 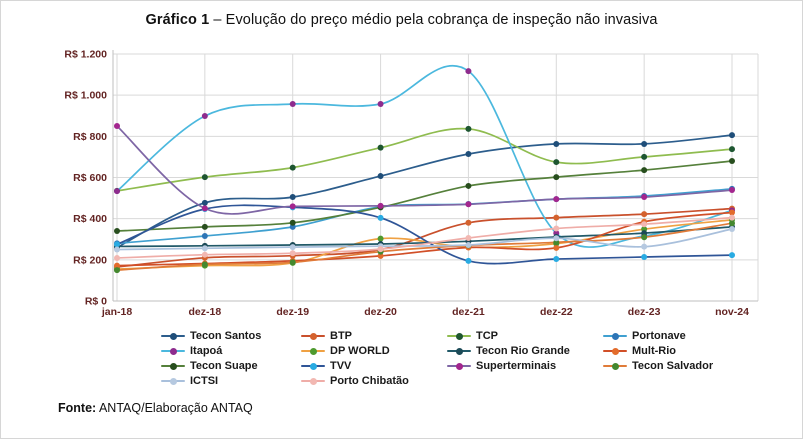 I want to click on y-tick-label: R$ 600, so click(x=90, y=178).